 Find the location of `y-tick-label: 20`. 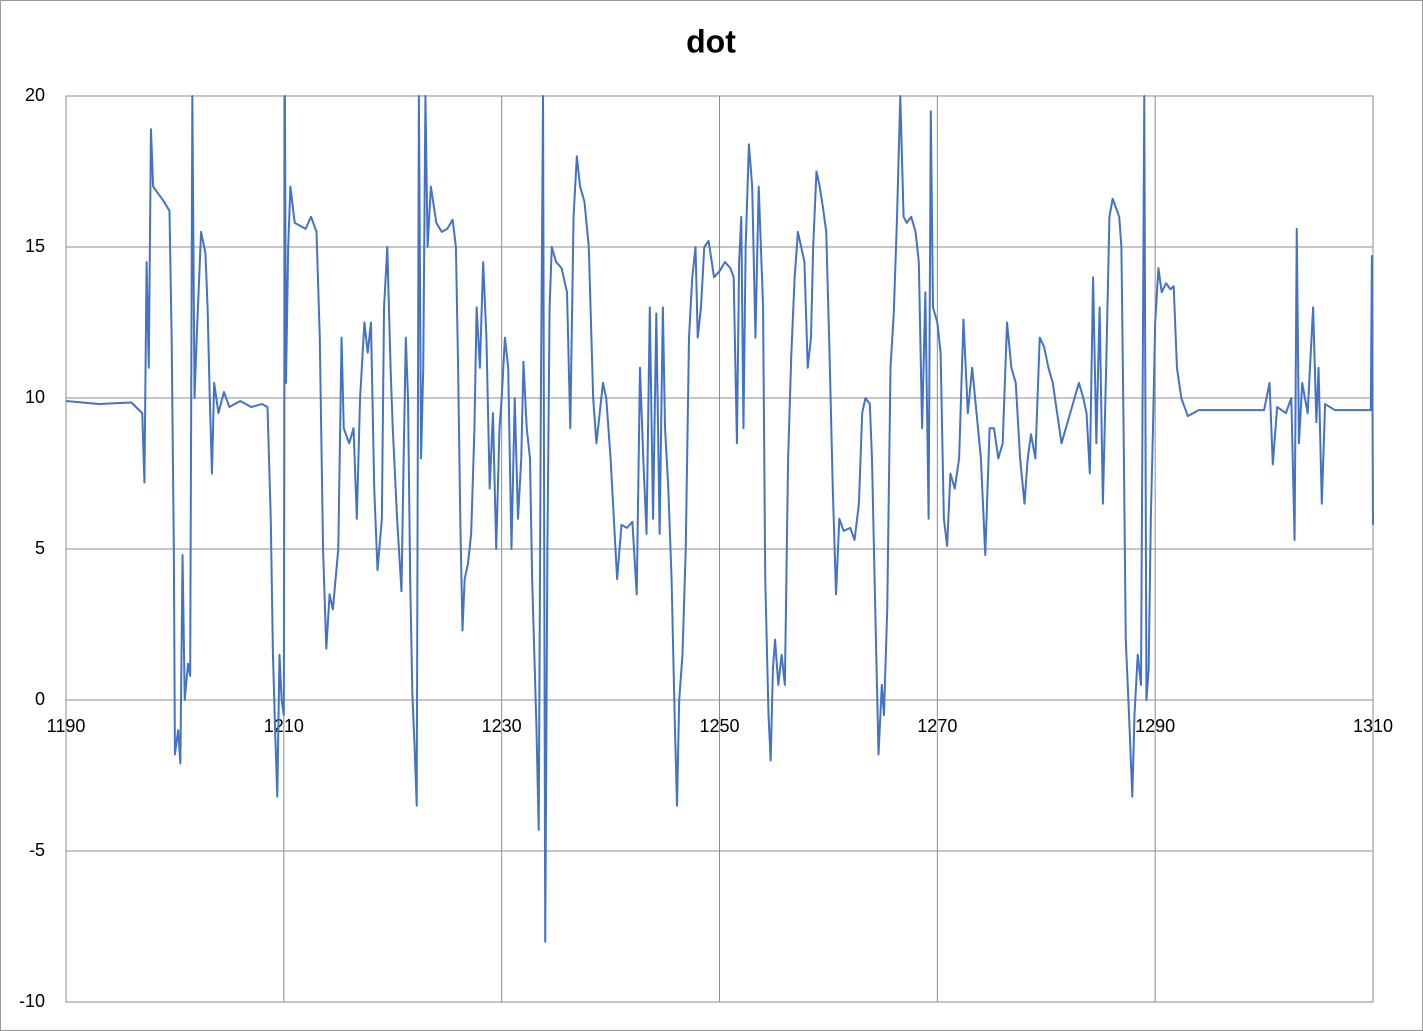

y-tick-label: 20 is located at coordinates (35, 95).